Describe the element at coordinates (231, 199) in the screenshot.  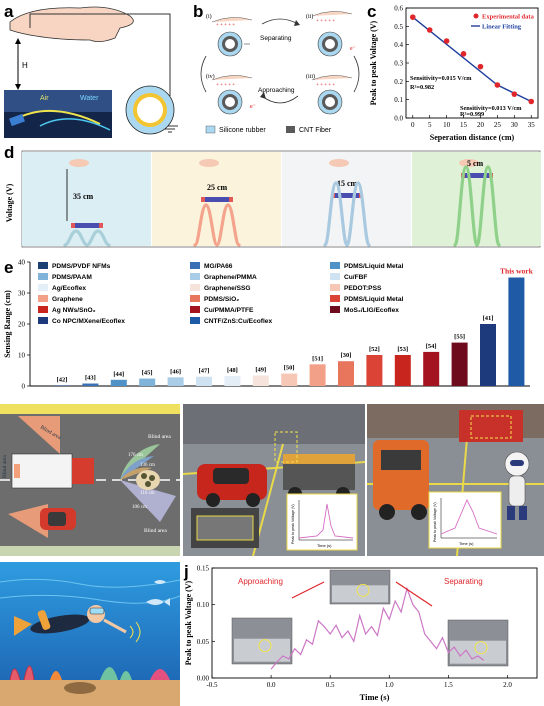
I see `panel-d-device-end` at that location.